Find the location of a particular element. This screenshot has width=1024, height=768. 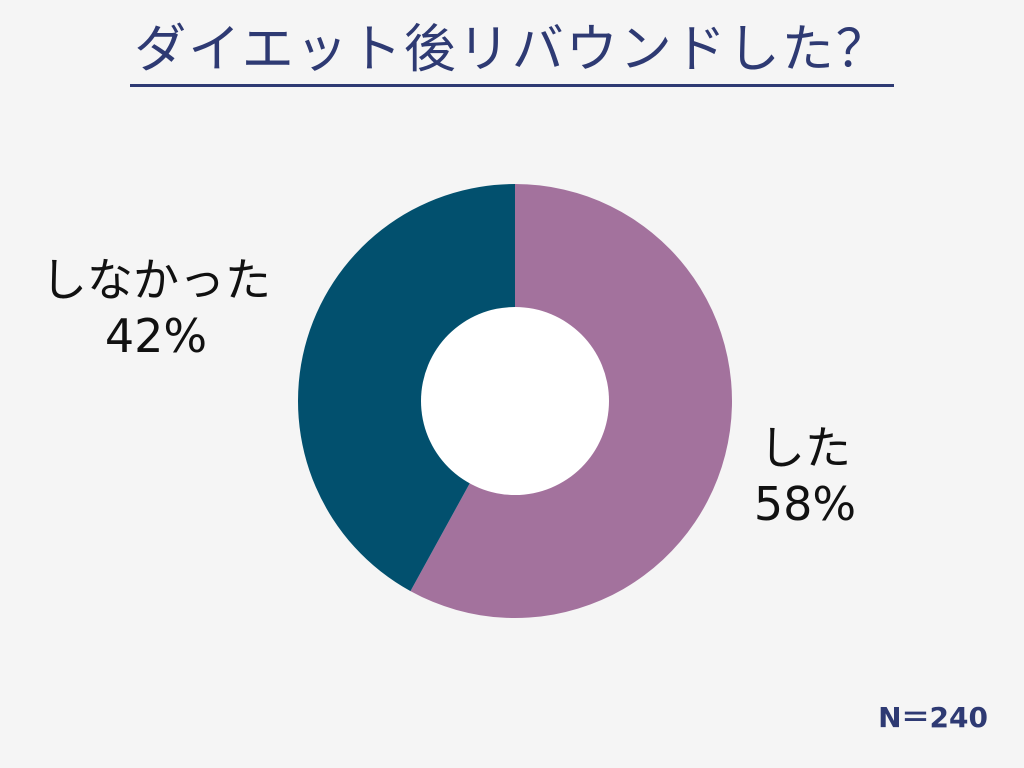

slice-didnt-rebound is located at coordinates (406, 388).